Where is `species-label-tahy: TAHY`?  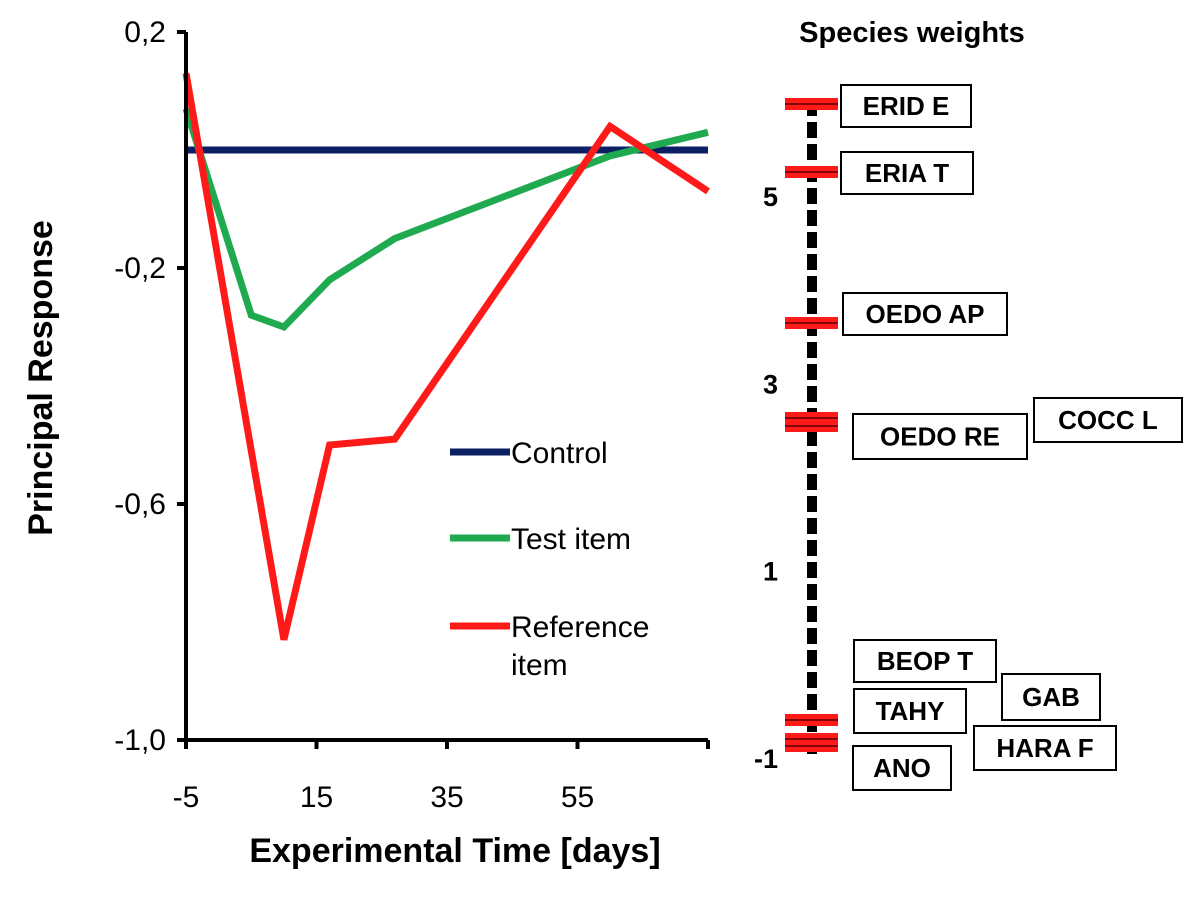
species-label-tahy: TAHY is located at coordinates (910, 711).